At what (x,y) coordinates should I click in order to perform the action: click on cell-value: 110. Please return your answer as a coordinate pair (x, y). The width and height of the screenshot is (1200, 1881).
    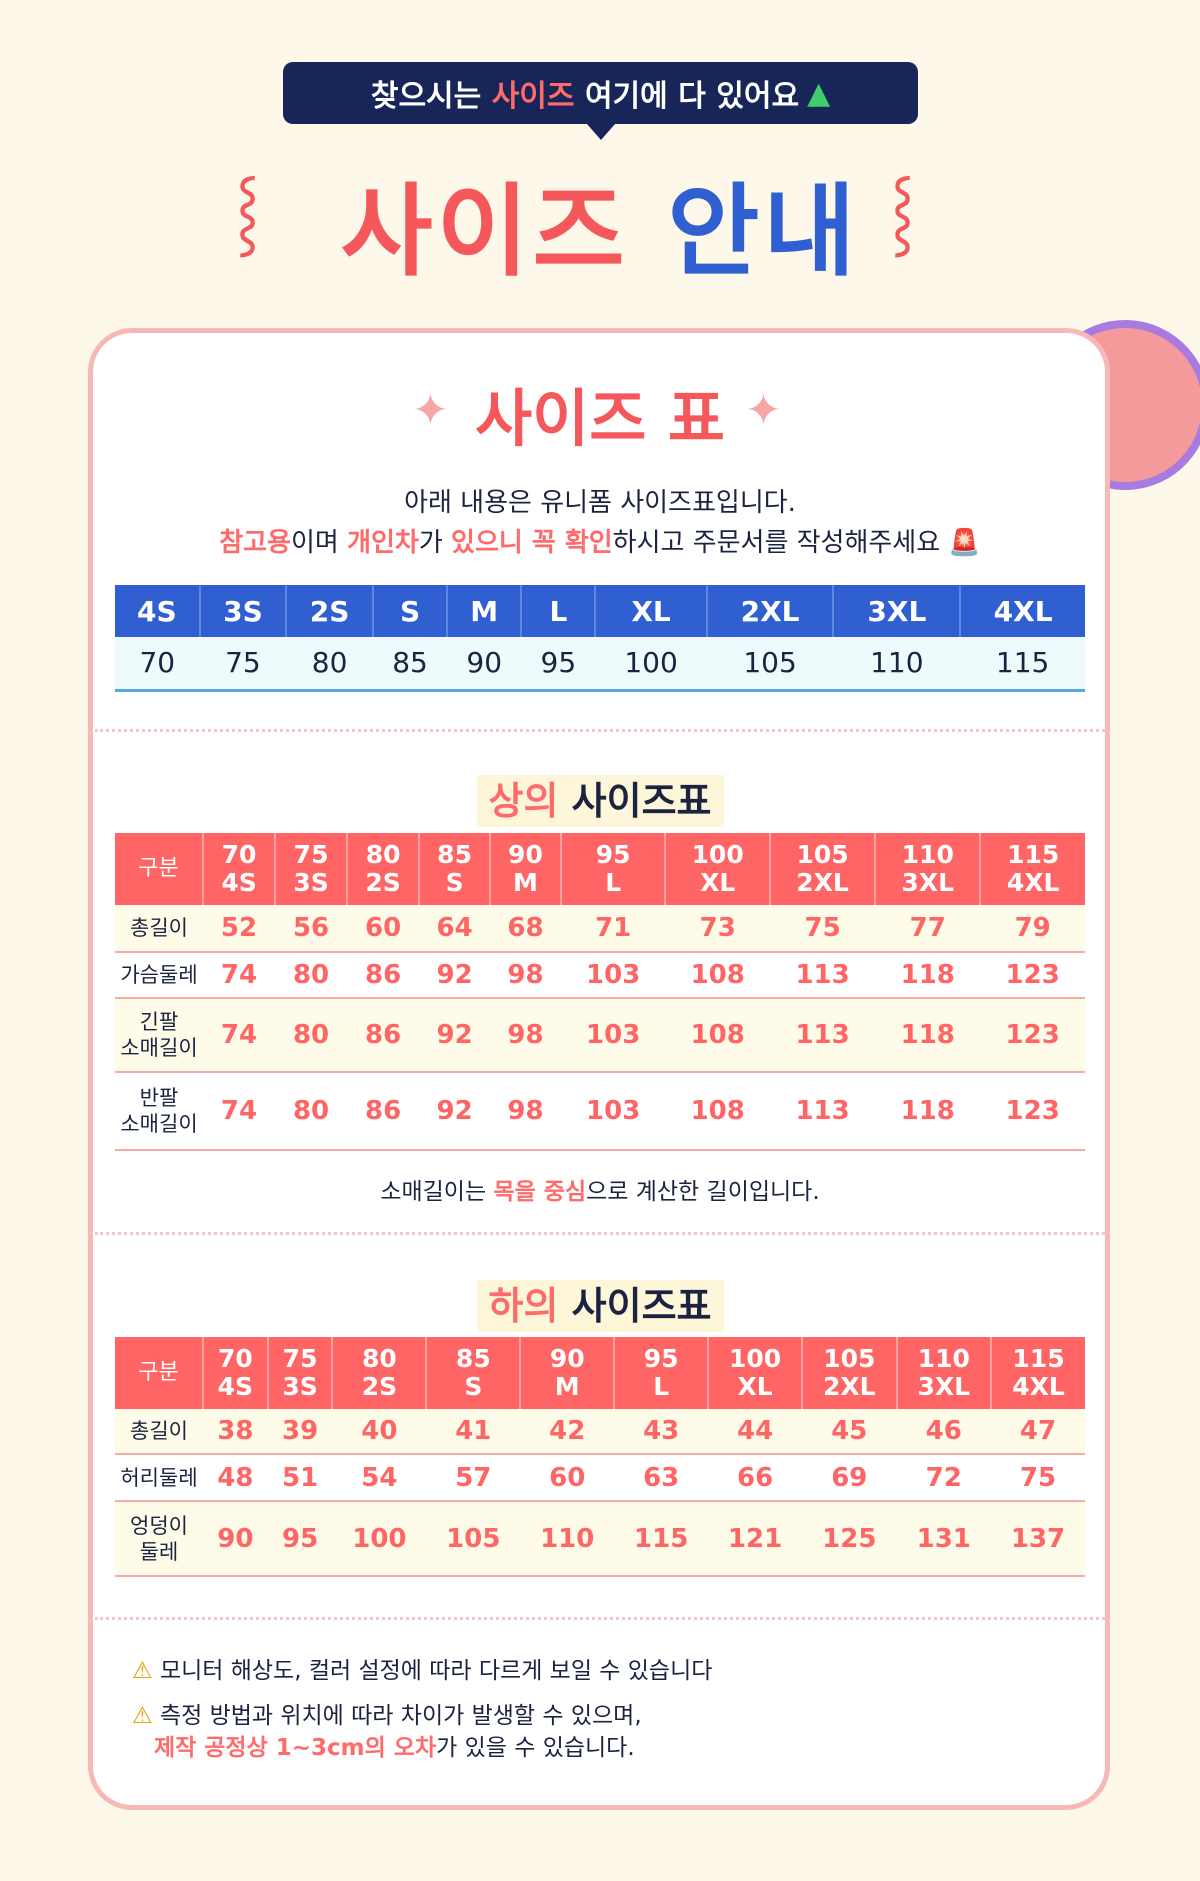
    Looking at the image, I should click on (567, 1539).